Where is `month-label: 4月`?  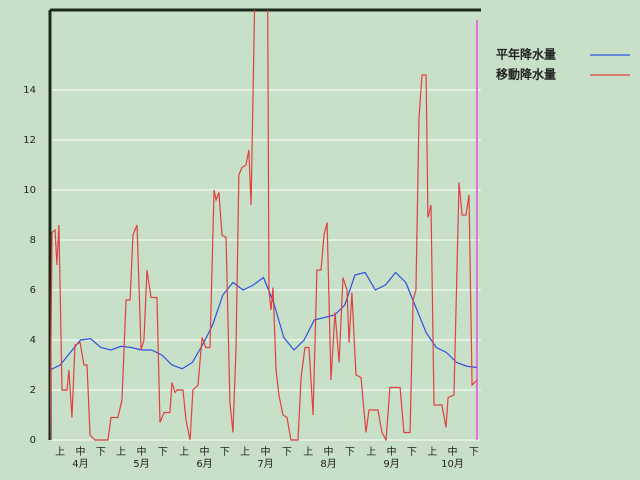 month-label: 4月 is located at coordinates (80, 464).